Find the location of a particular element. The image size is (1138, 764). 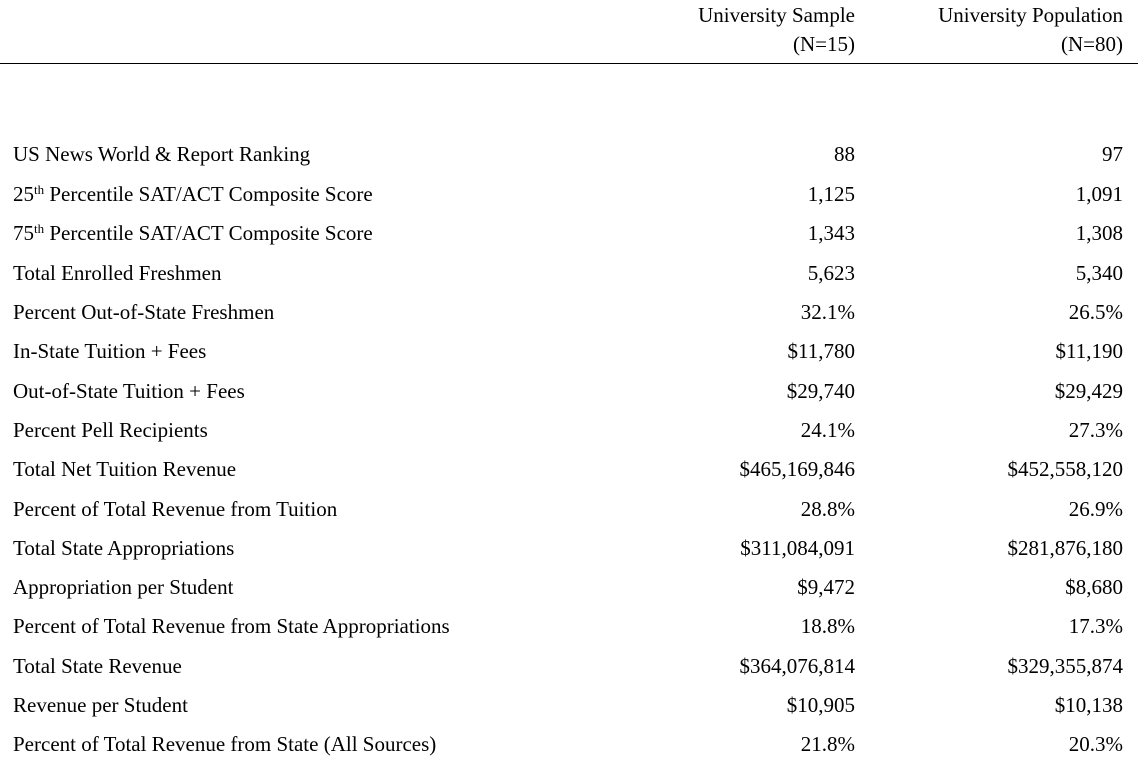

row-label: Total State Appropriations is located at coordinates (305, 548).